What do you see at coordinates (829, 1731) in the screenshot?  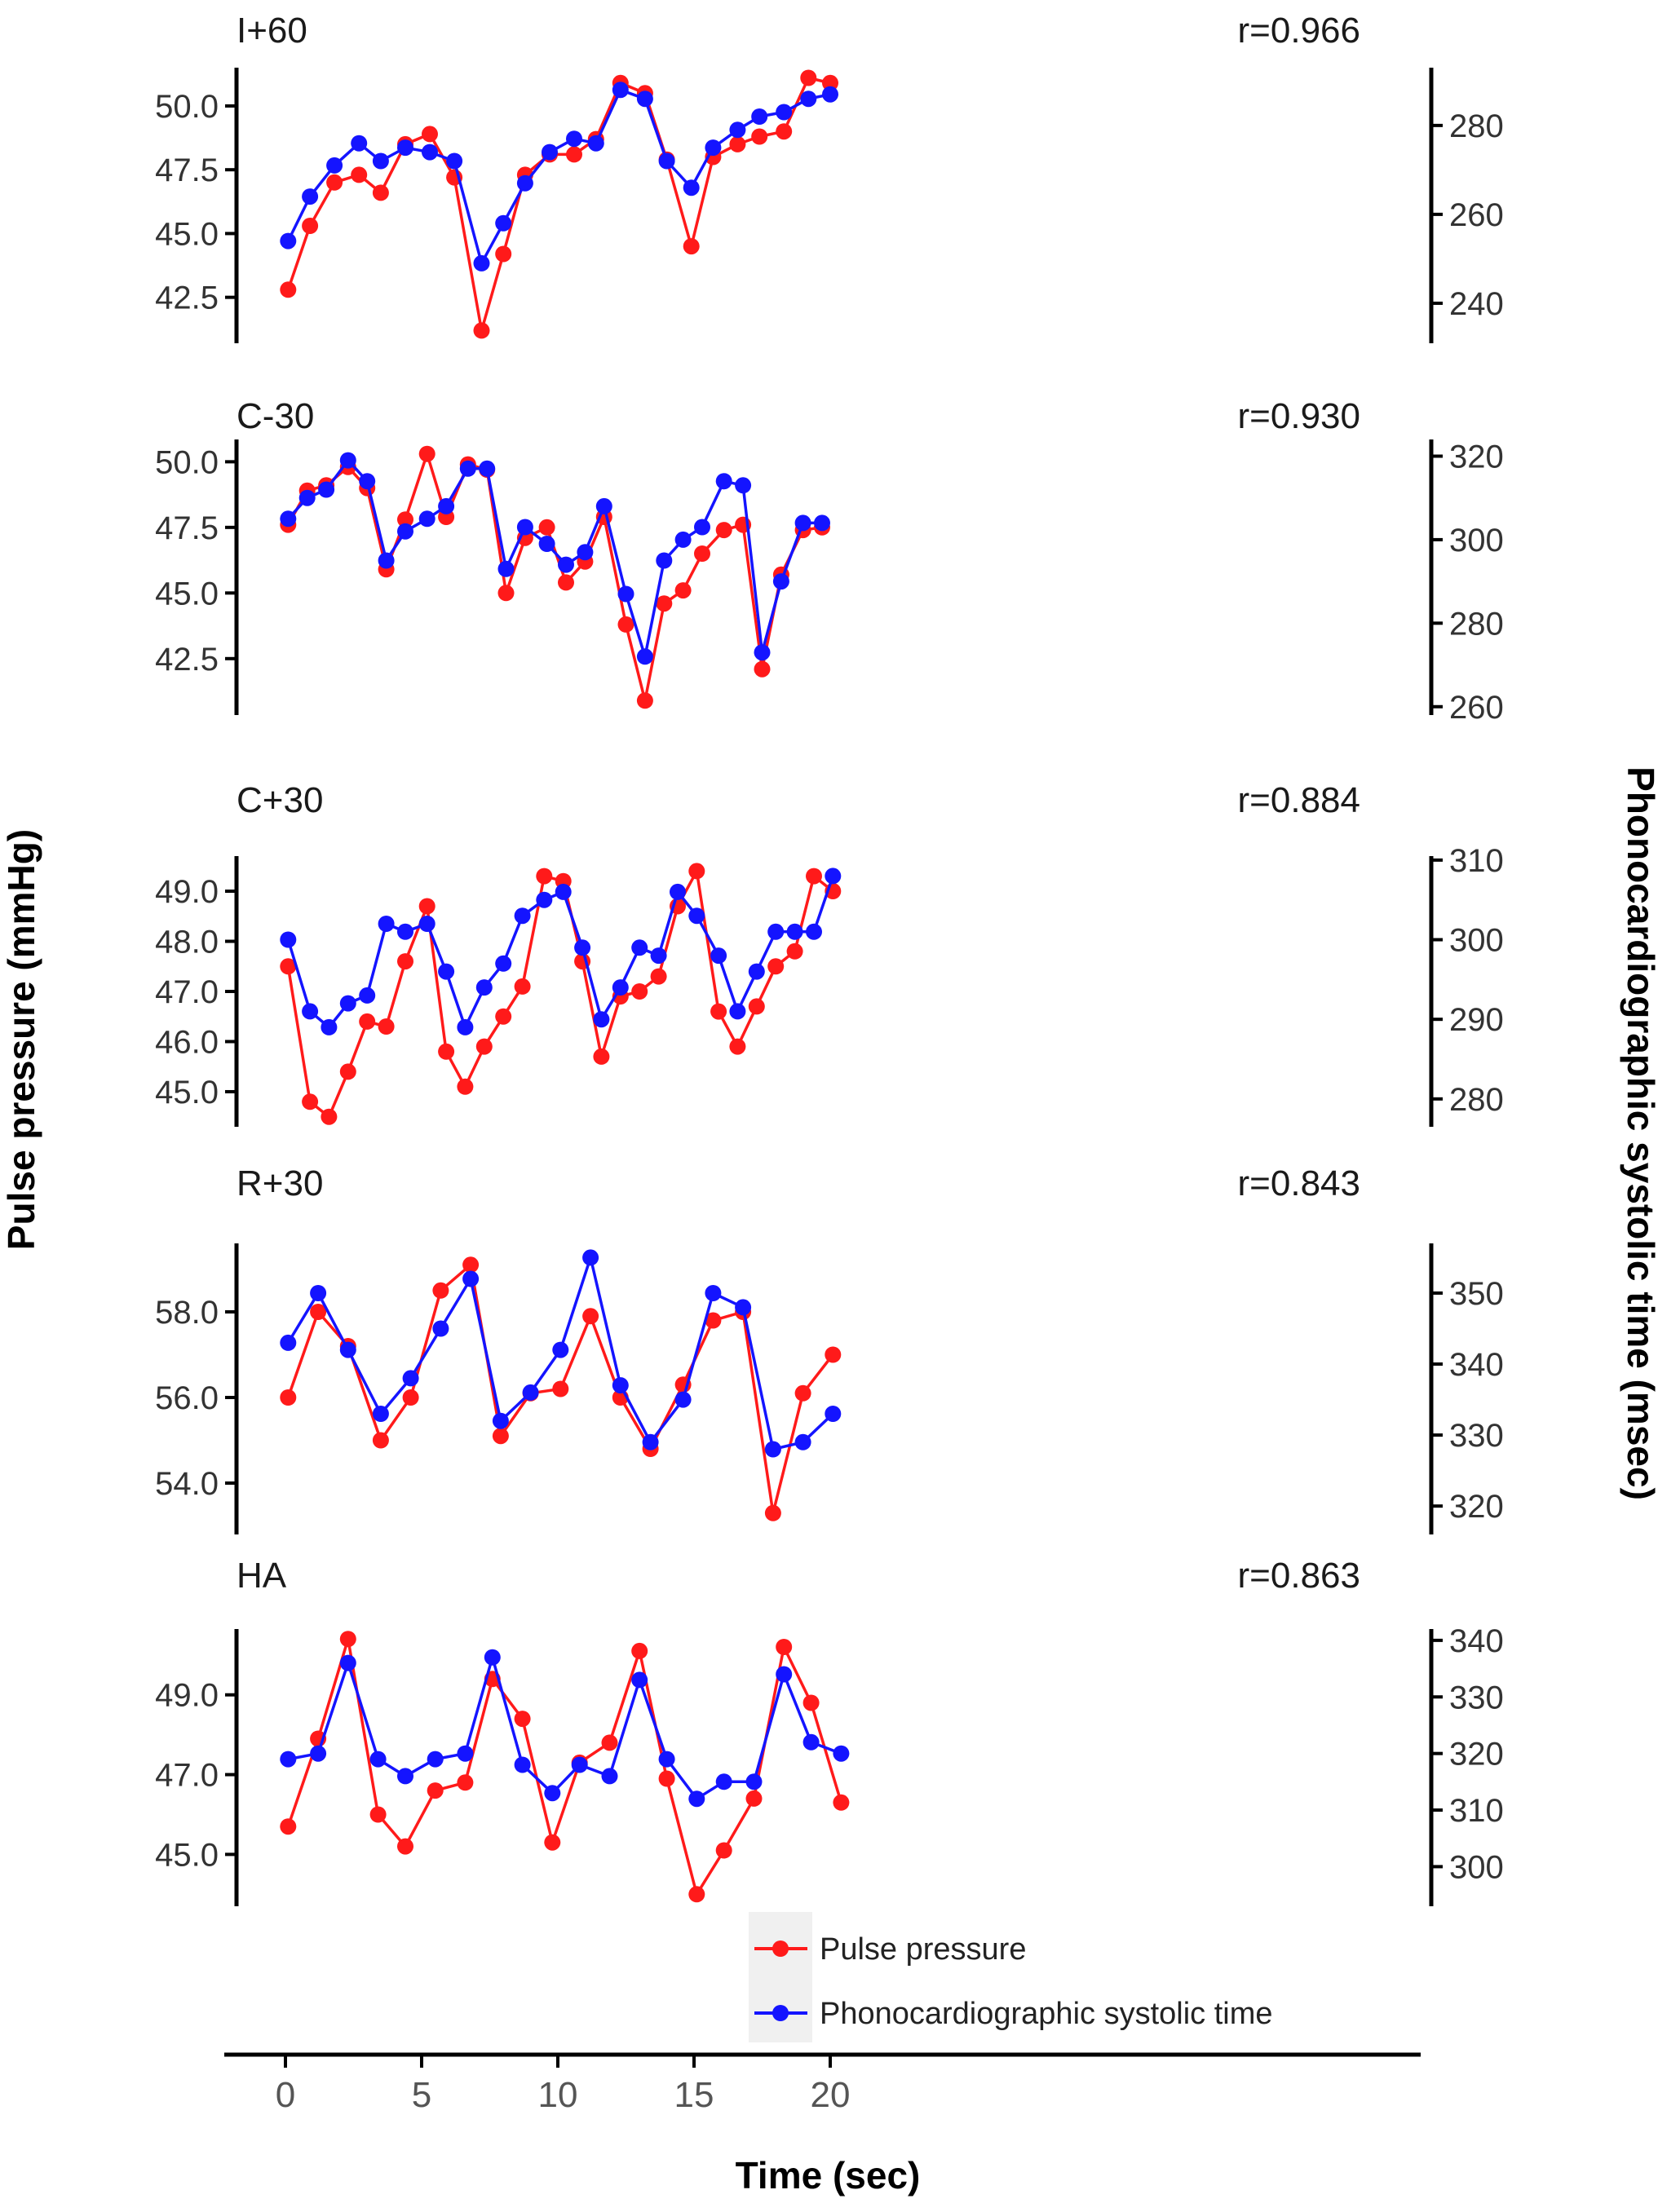 I see `panel-ha: HA r=0.863 45.0 47.0 49.0 300 310 320 330 340` at bounding box center [829, 1731].